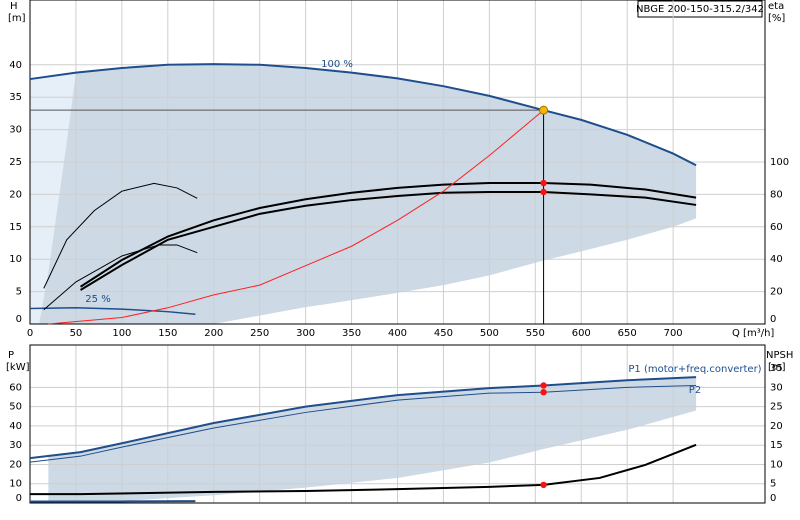  Describe the element at coordinates (15, 407) in the screenshot. I see `y-tick-label: 50` at that location.